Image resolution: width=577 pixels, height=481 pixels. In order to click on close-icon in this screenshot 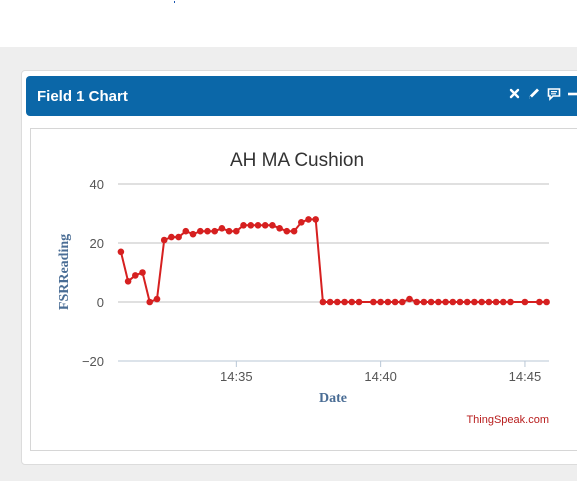, I will do `click(515, 94)`.